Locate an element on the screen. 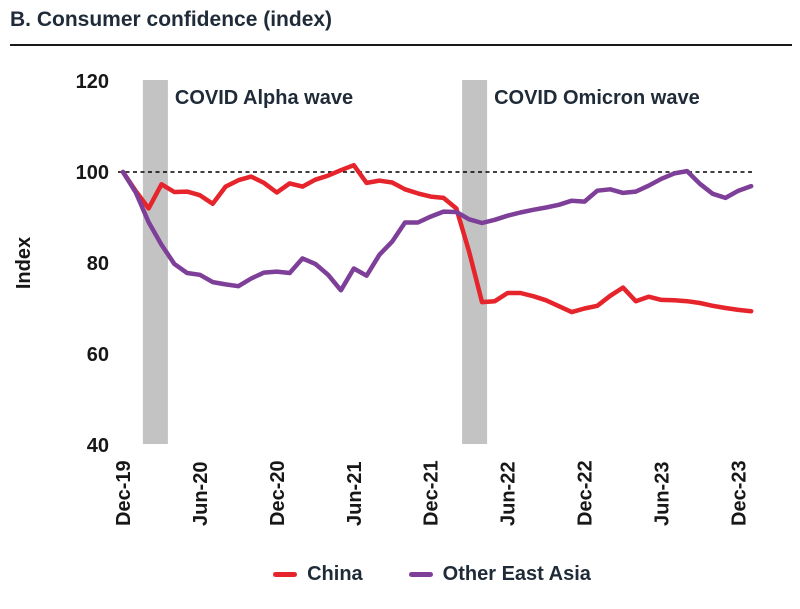 The width and height of the screenshot is (800, 609). x-tick-label-Jun-22: Jun-22 is located at coordinates (509, 494).